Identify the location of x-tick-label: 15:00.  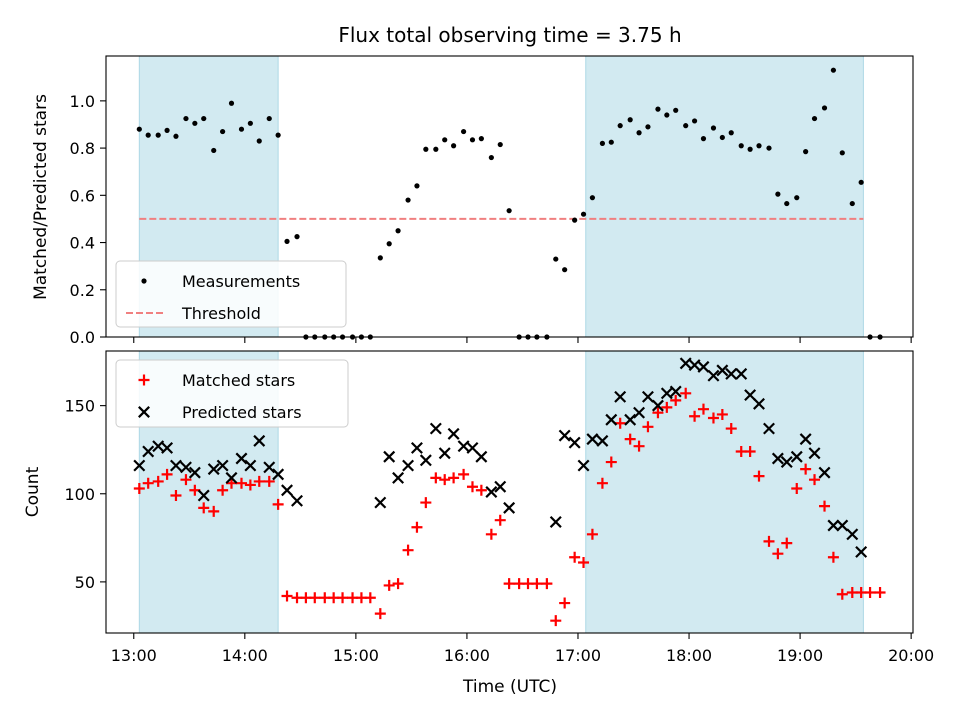
(356, 655).